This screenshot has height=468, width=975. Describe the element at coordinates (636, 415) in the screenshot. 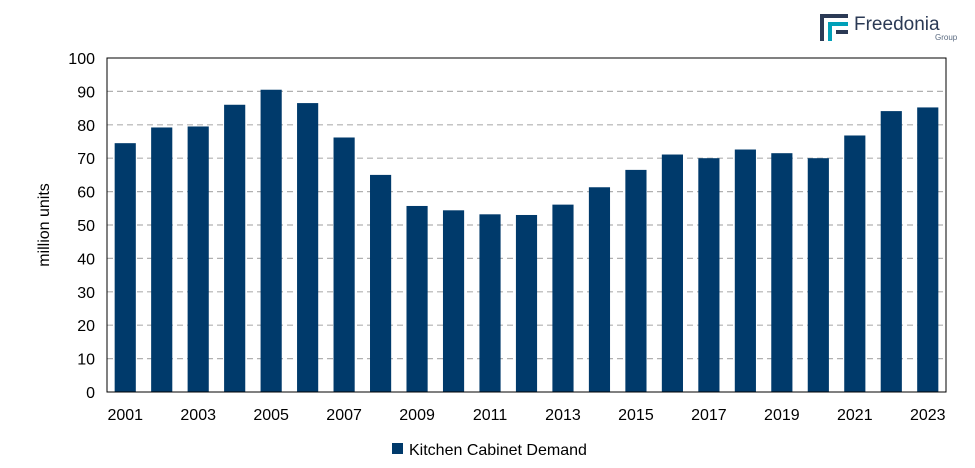

I see `x-tick-label: 2015` at that location.